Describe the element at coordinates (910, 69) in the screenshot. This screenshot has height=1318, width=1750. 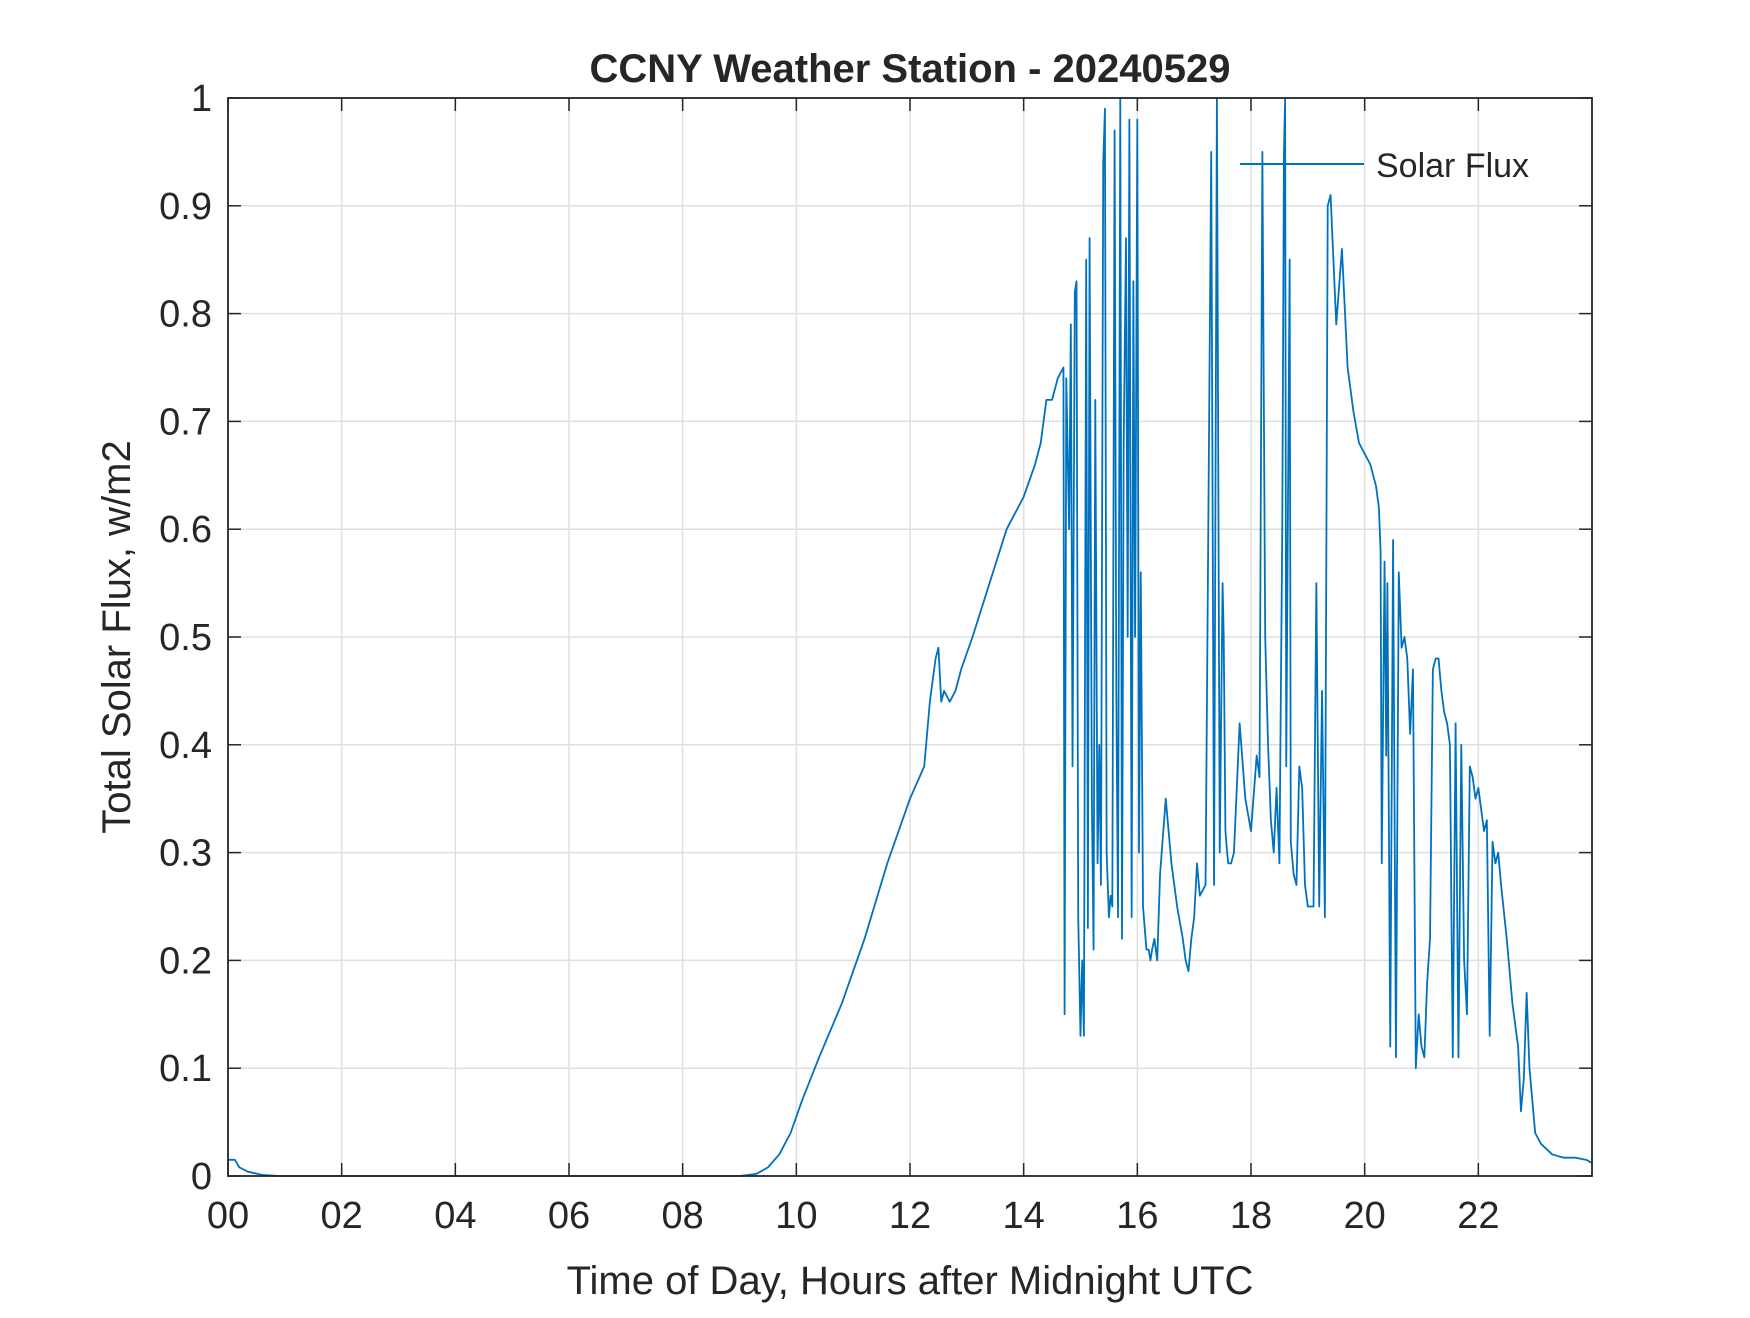
I see `chart-title: CCNY Weather Station - 20240529` at that location.